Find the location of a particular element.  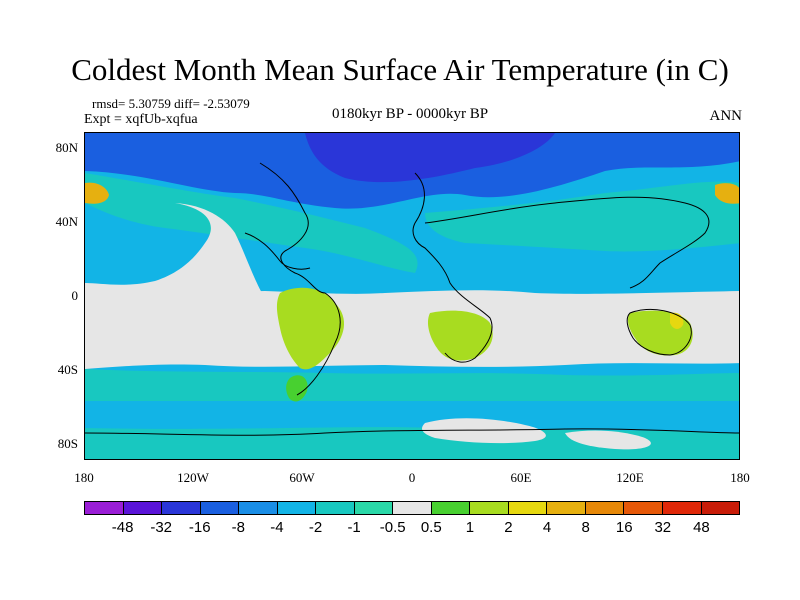

colorbar-tick-label: -16 is located at coordinates (199, 527).